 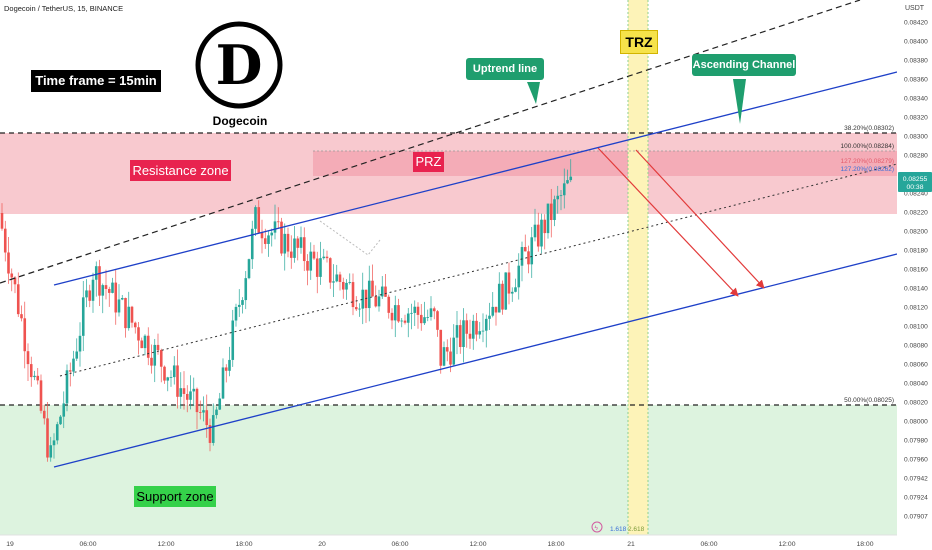 What do you see at coordinates (916, 99) in the screenshot?
I see `y-tick-label: 0.08340` at bounding box center [916, 99].